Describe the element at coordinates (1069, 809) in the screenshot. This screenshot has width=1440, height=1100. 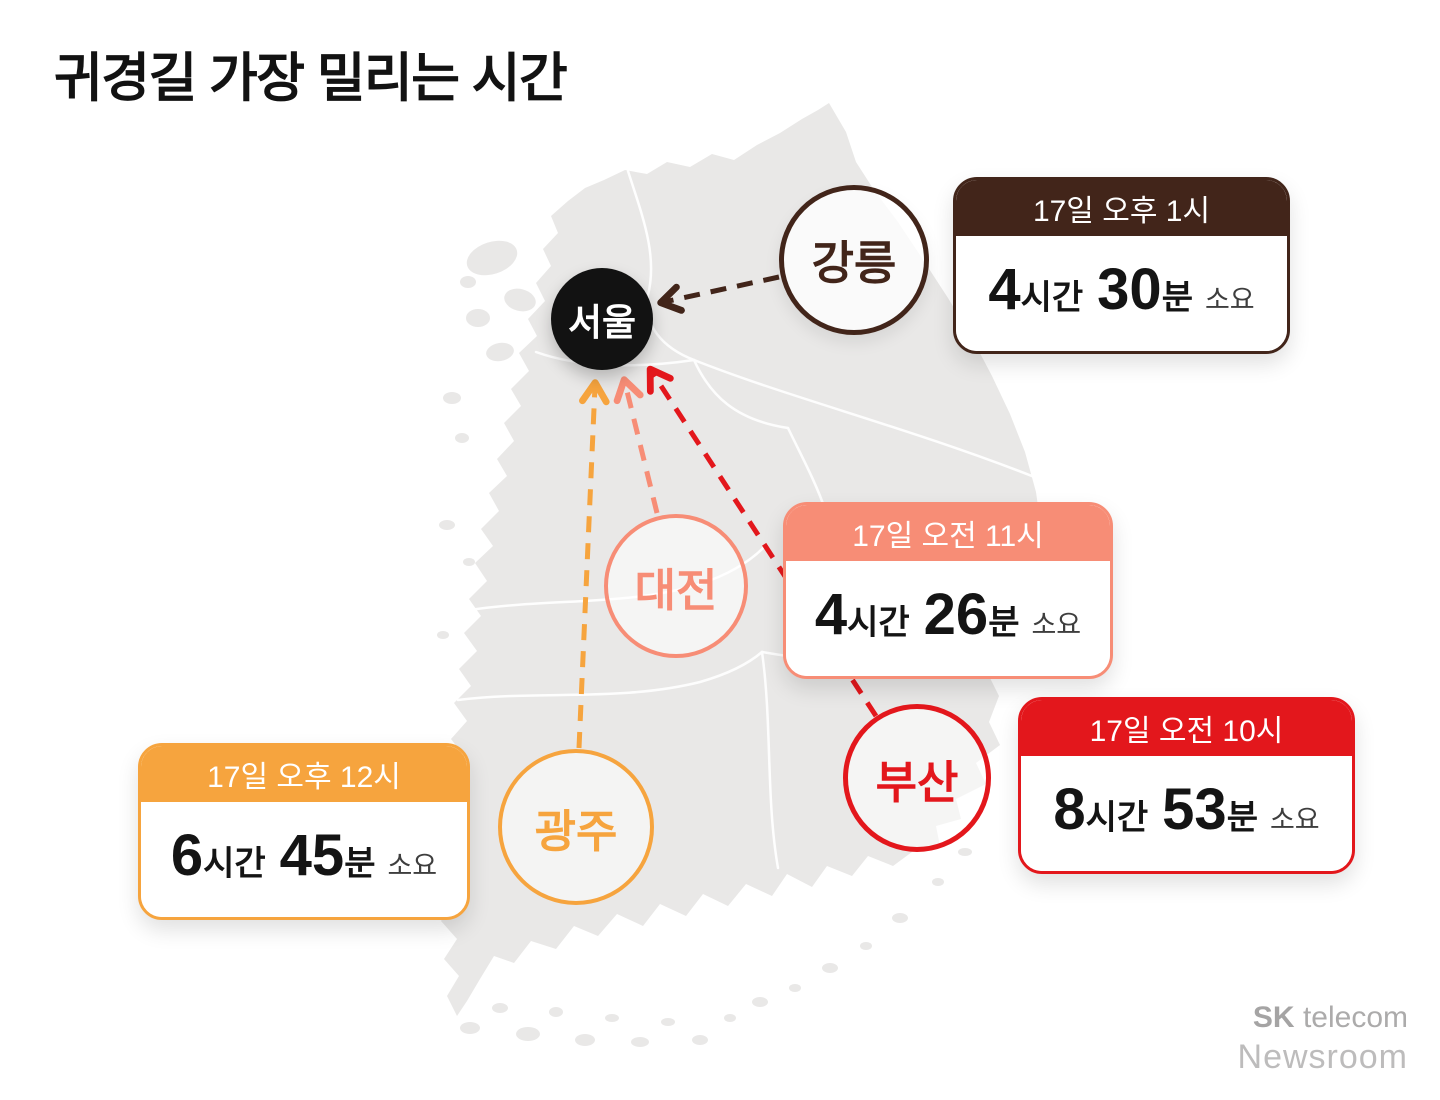
I see `hours-value: 8` at that location.